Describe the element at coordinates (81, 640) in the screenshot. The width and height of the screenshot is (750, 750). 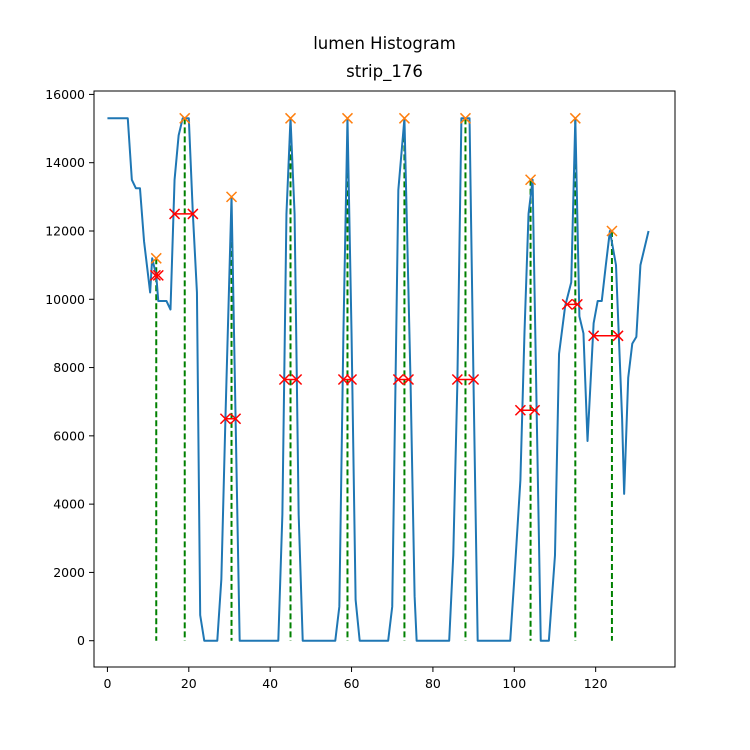
I see `y-tick-label: 0` at that location.